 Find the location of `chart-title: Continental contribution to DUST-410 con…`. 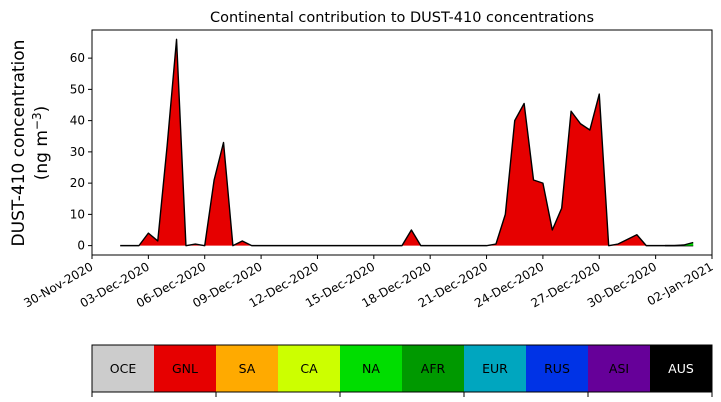

chart-title: Continental contribution to DUST-410 con… is located at coordinates (402, 18).